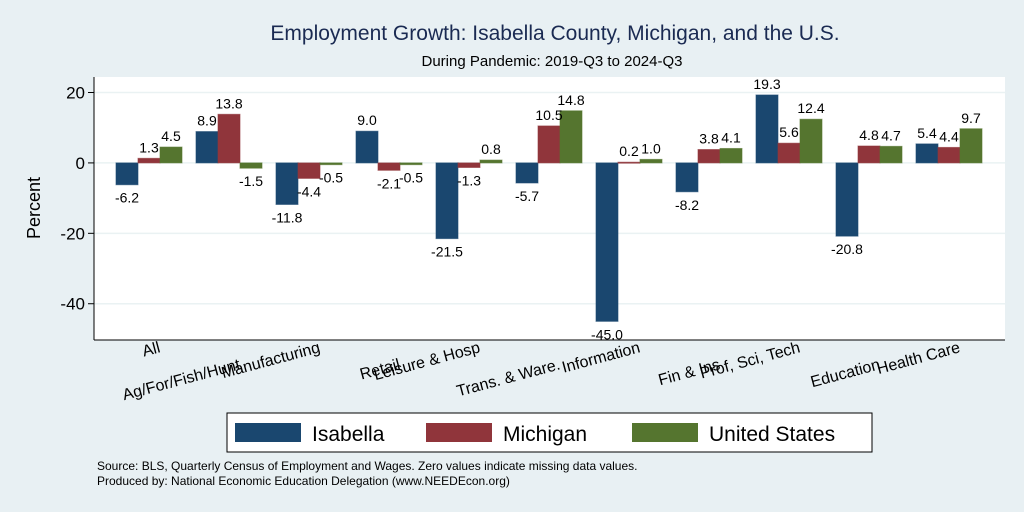  Describe the element at coordinates (228, 103) in the screenshot. I see `data-label: 13.8` at that location.